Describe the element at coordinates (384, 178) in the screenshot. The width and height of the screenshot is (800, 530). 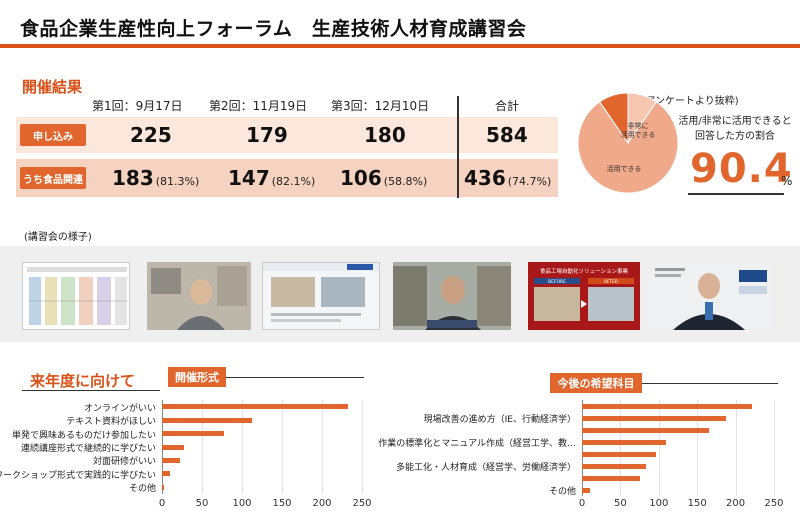
I see `value-food-3: 106 (58.8%)` at that location.